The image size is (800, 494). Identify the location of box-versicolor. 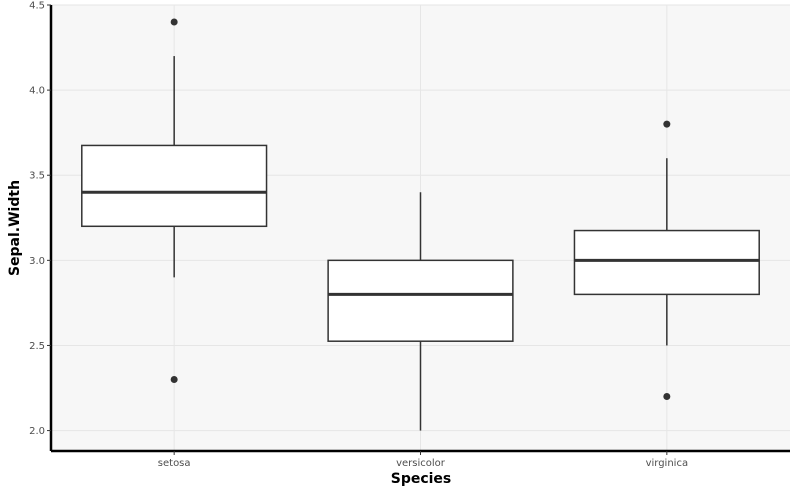
(420, 311).